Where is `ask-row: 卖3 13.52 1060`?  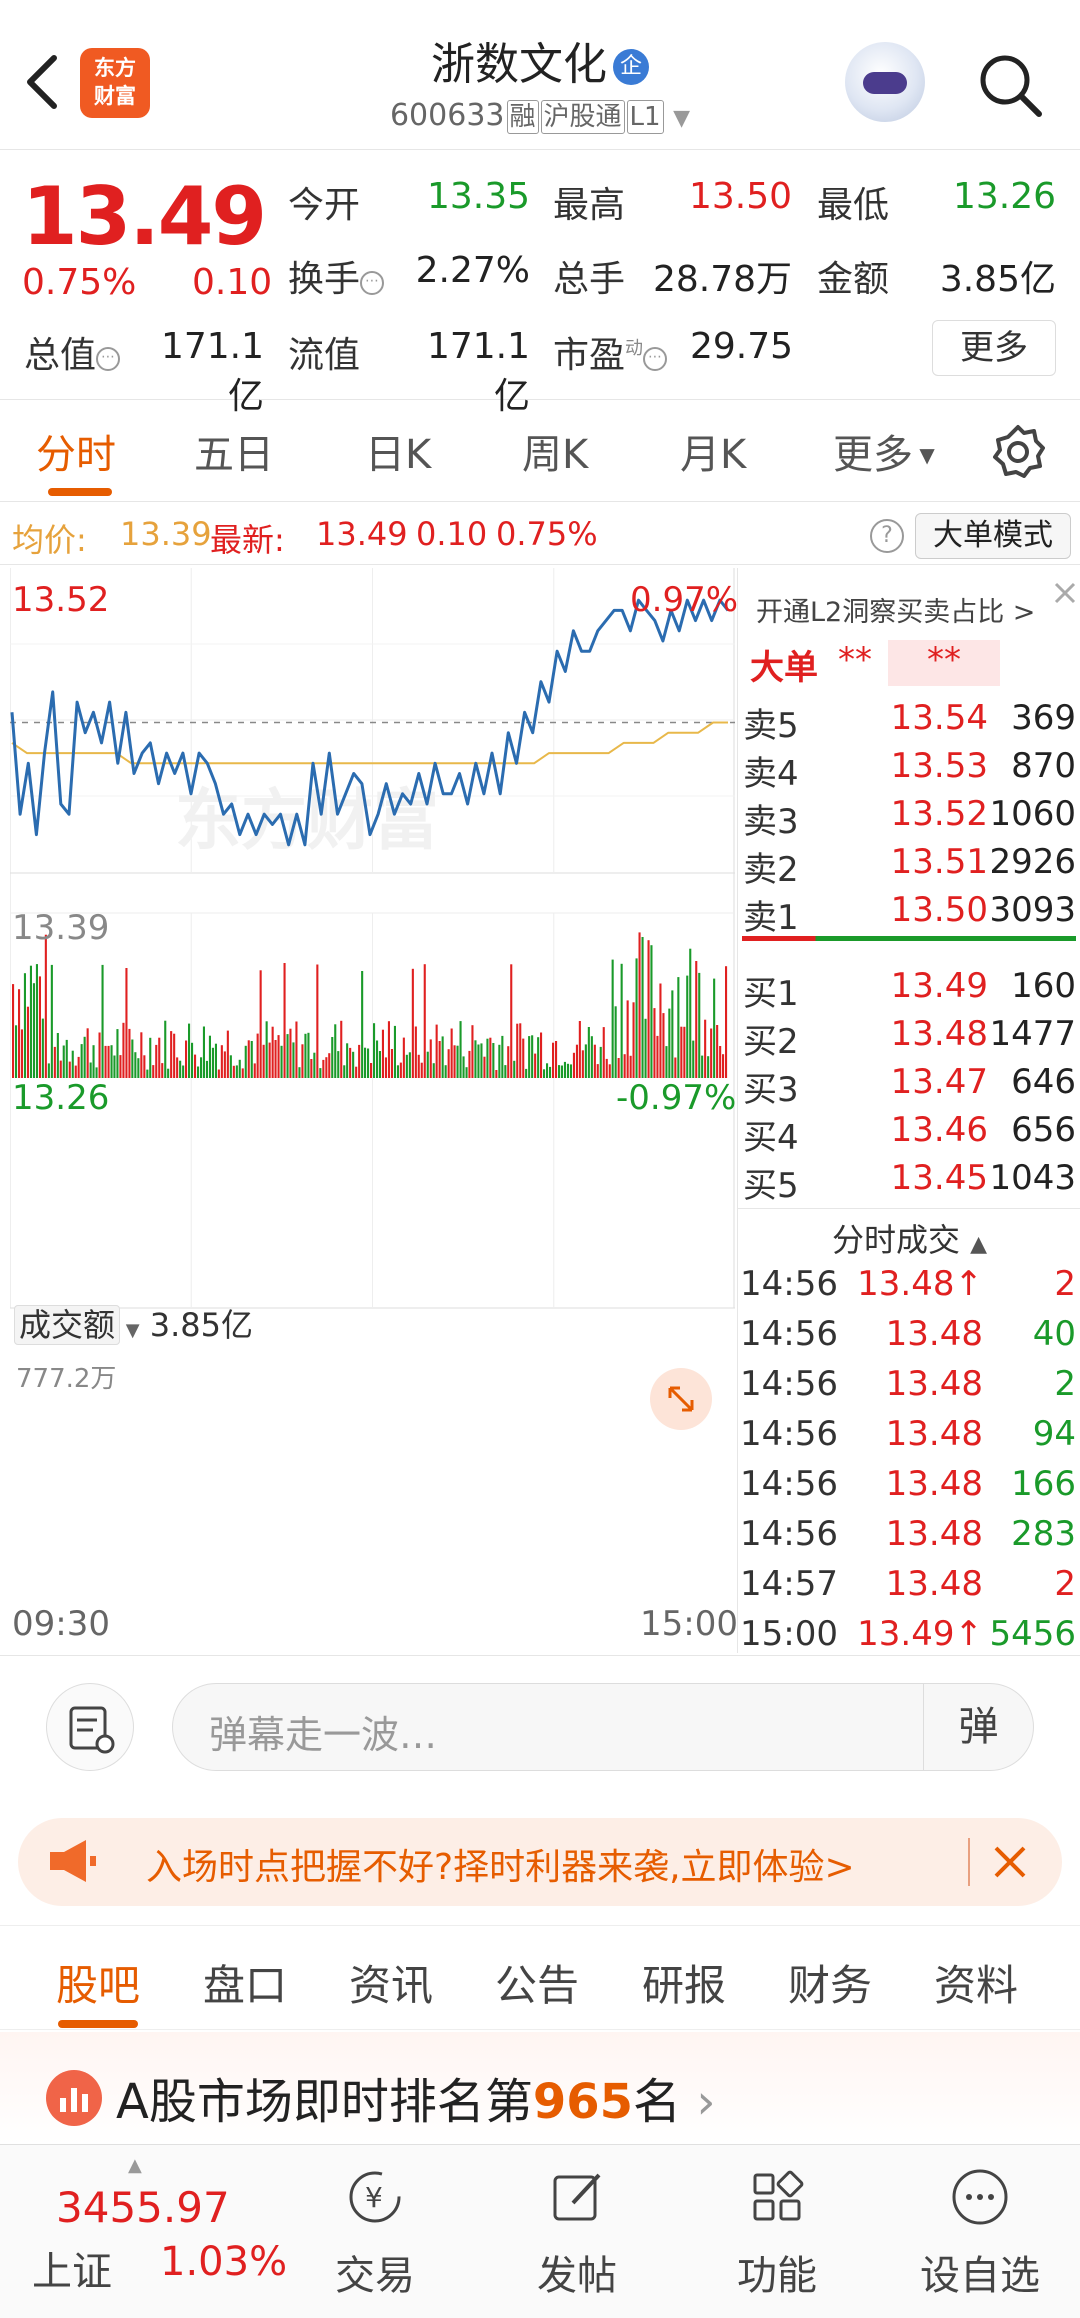 ask-row: 卖3 13.52 1060 is located at coordinates (909, 818).